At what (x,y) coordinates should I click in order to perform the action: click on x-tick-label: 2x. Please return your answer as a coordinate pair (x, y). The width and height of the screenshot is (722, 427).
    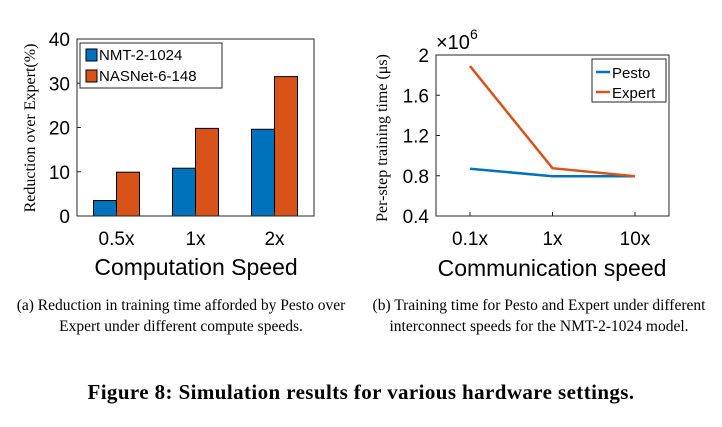
    Looking at the image, I should click on (274, 239).